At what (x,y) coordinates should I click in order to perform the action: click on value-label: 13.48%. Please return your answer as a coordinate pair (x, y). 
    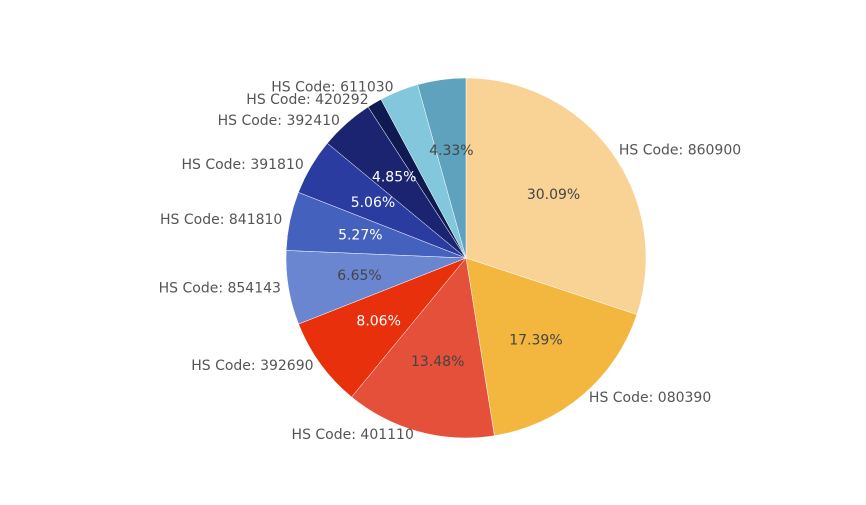
    Looking at the image, I should click on (437, 362).